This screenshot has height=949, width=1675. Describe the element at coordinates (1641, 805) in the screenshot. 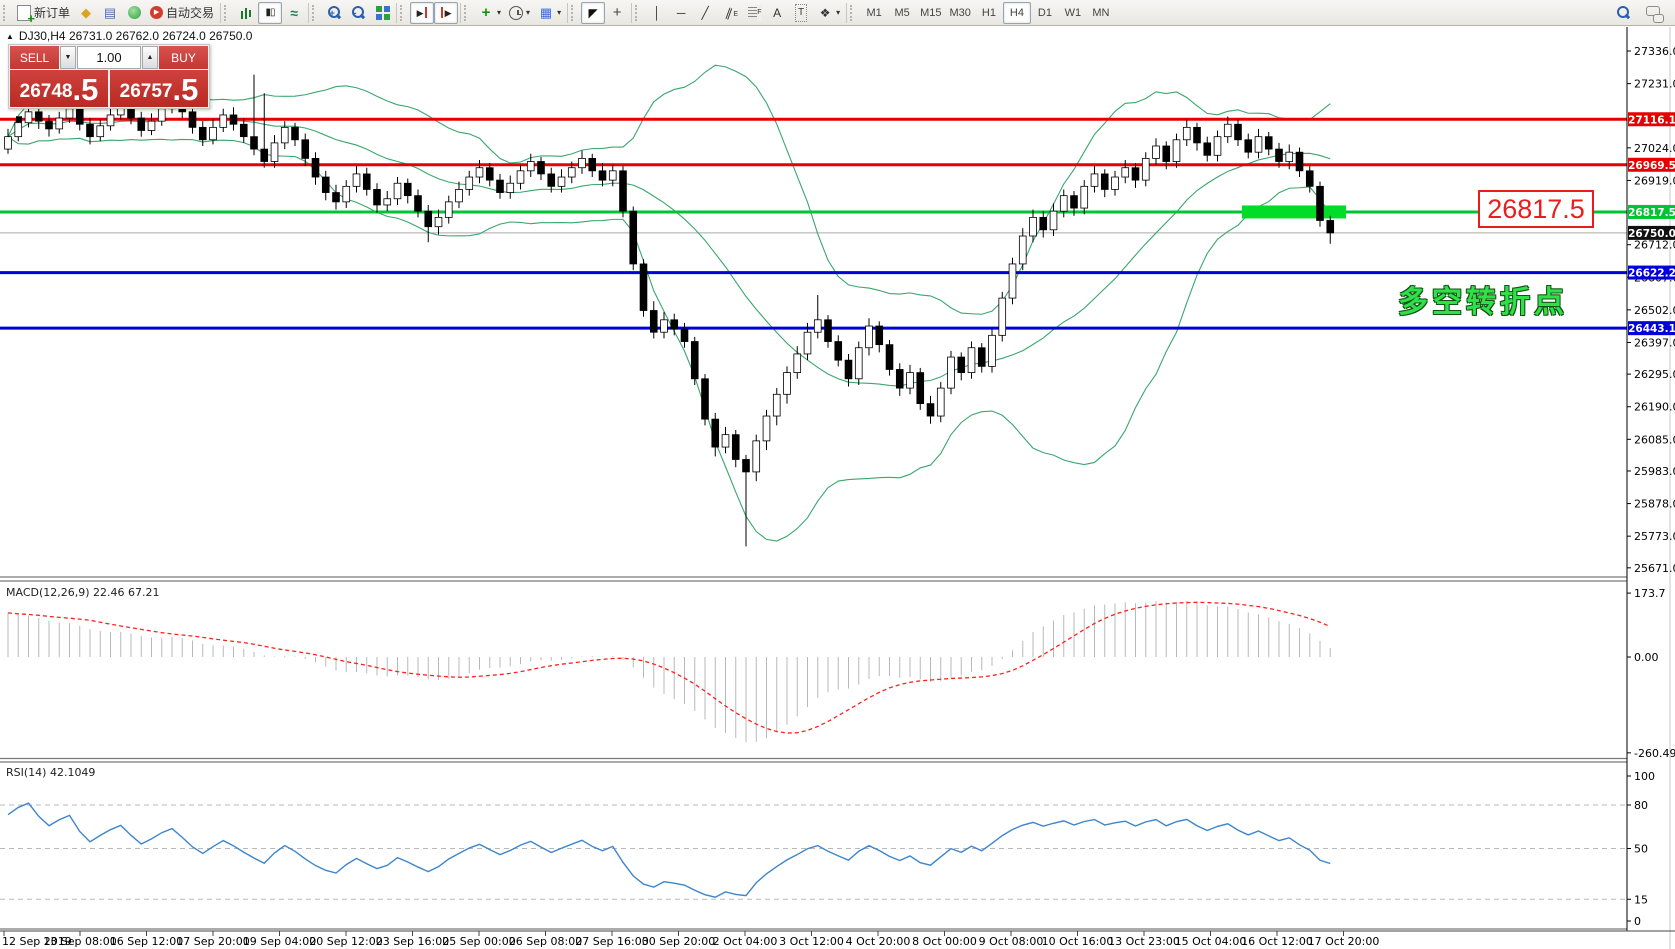

I see `rsi-tick-label: 80` at that location.